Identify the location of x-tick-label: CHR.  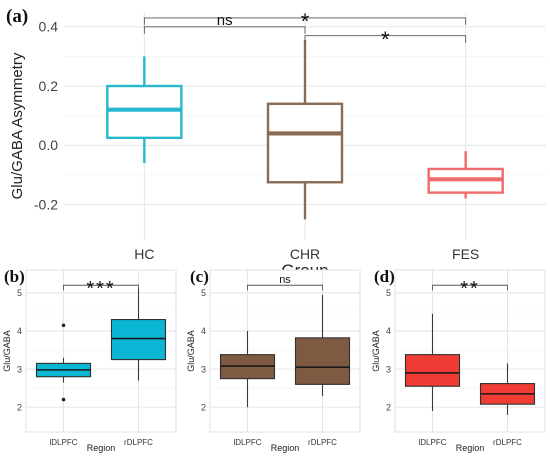
(305, 254).